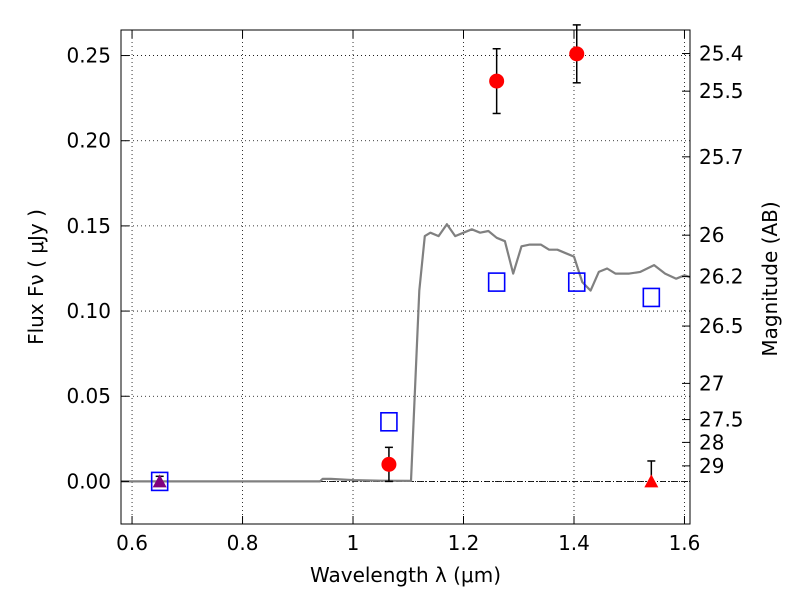  Describe the element at coordinates (721, 157) in the screenshot. I see `right-tick-label: 25.7` at that location.